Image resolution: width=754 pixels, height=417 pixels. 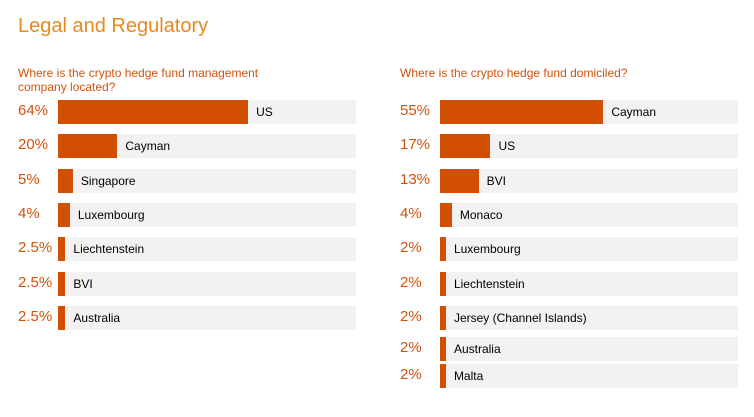 I want to click on bar-row: 20% Cayman, so click(x=188, y=146).